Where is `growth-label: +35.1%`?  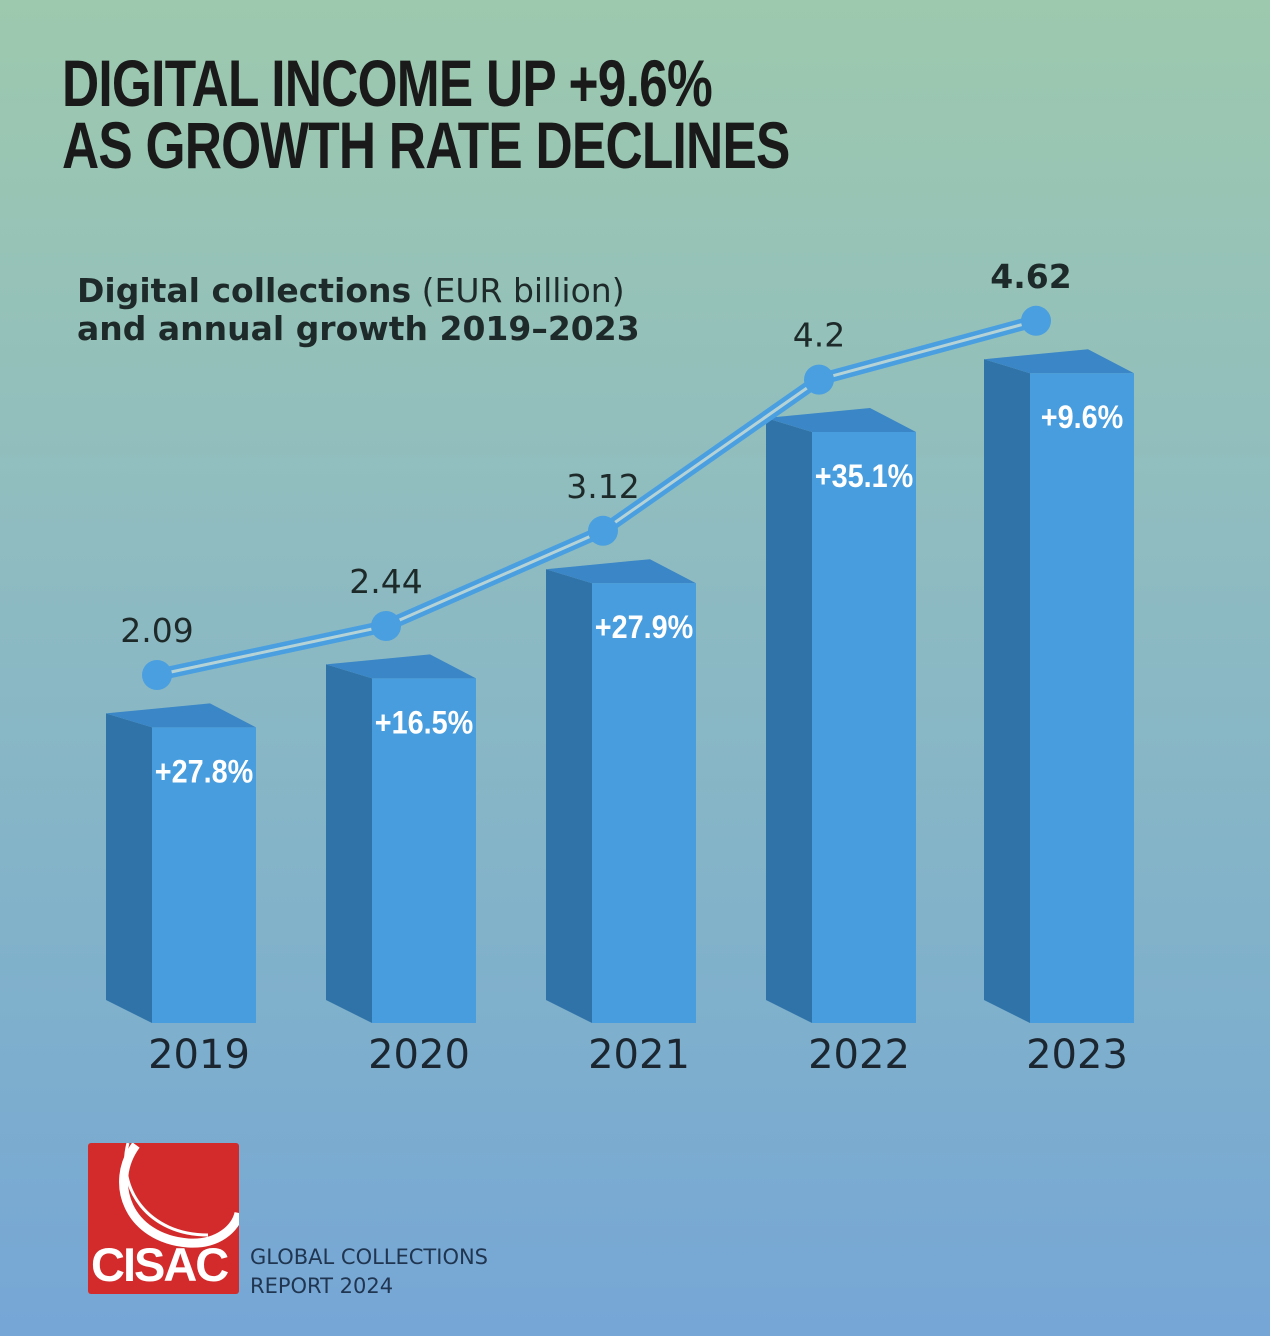 growth-label: +35.1% is located at coordinates (864, 477).